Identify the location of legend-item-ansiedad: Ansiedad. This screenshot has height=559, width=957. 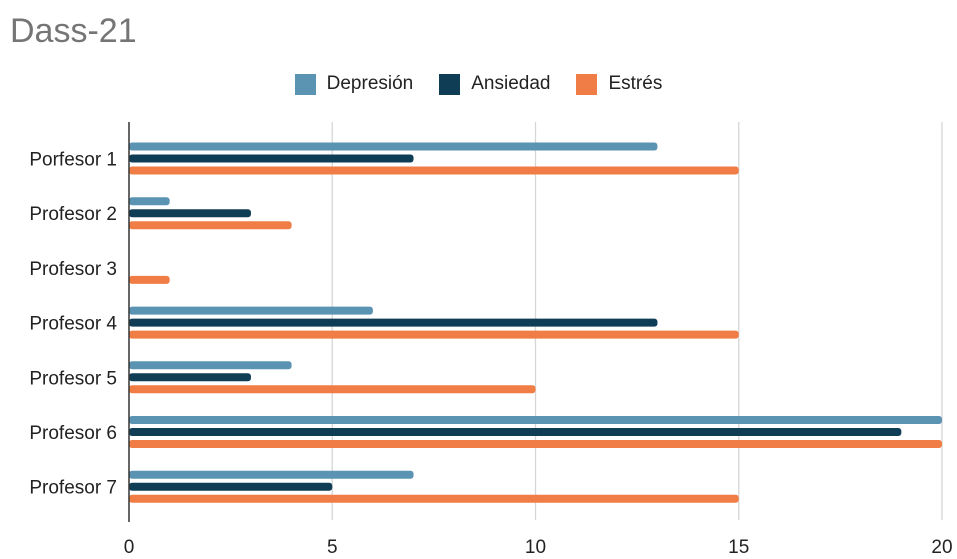
(494, 84).